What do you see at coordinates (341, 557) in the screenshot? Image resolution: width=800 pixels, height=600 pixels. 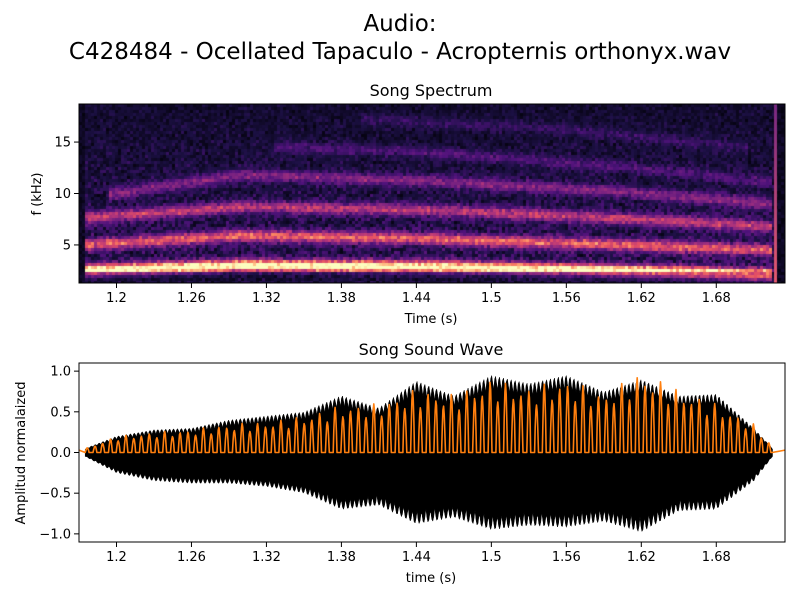 I see `waveform-x-tick-label: 1.38` at bounding box center [341, 557].